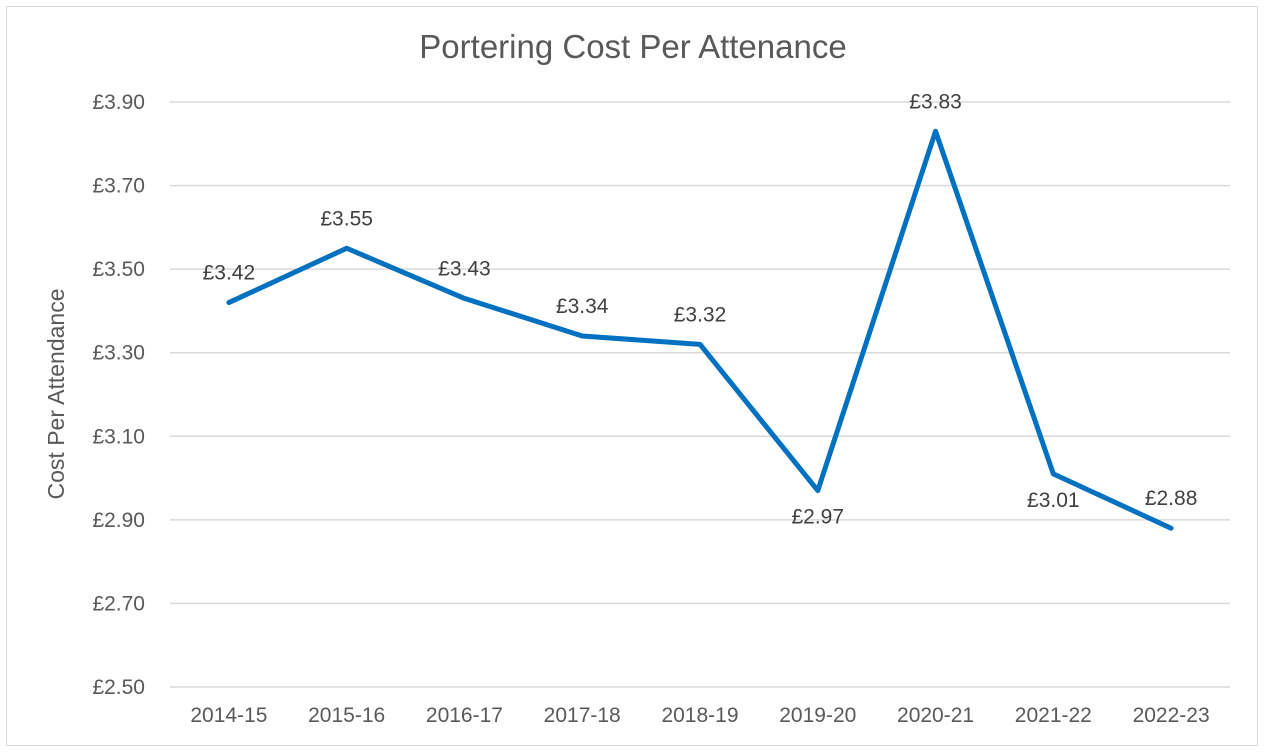  Describe the element at coordinates (464, 268) in the screenshot. I see `data-label: £3.43` at that location.